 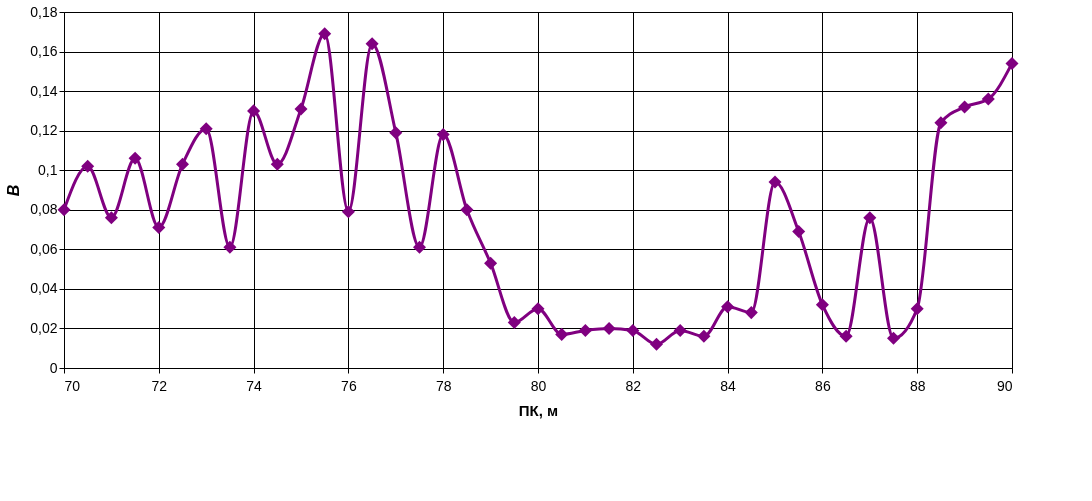 What do you see at coordinates (159, 385) in the screenshot?
I see `x-tick-label: 72` at bounding box center [159, 385].